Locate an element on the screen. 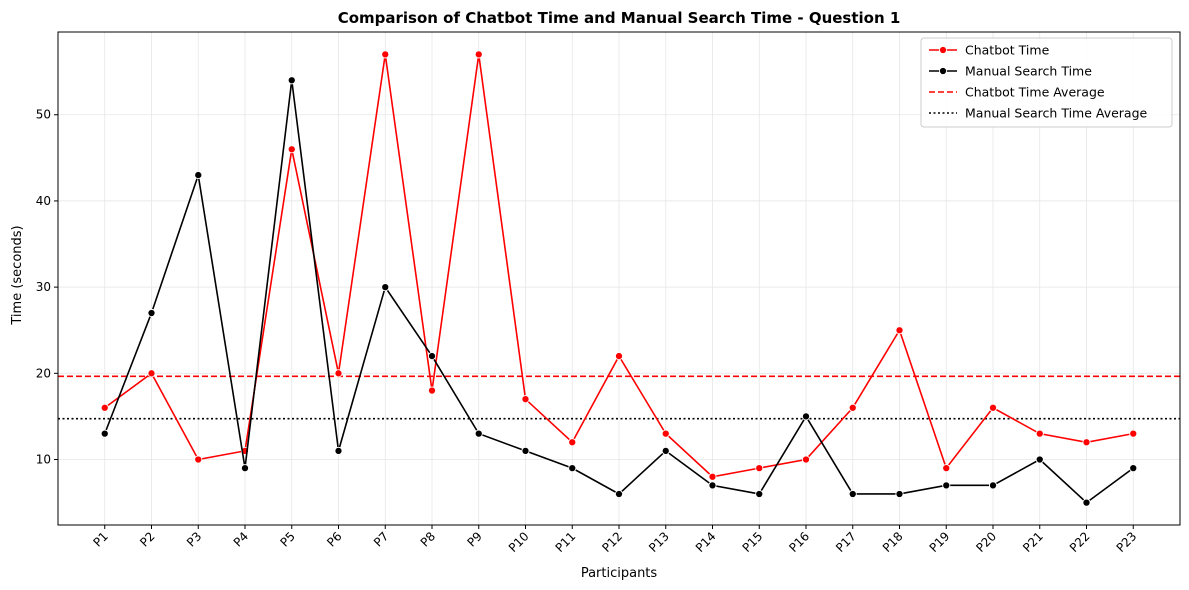 This screenshot has width=1189, height=590. x-tick-label: P13 is located at coordinates (659, 542).